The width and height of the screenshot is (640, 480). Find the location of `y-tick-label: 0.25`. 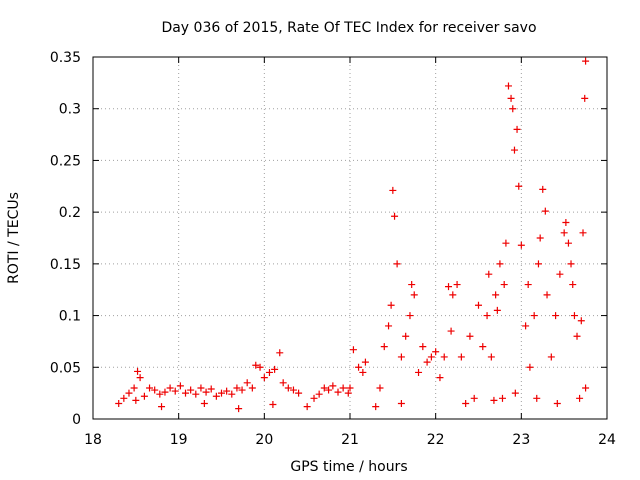

y-tick-label: 0.25 is located at coordinates (65, 161).